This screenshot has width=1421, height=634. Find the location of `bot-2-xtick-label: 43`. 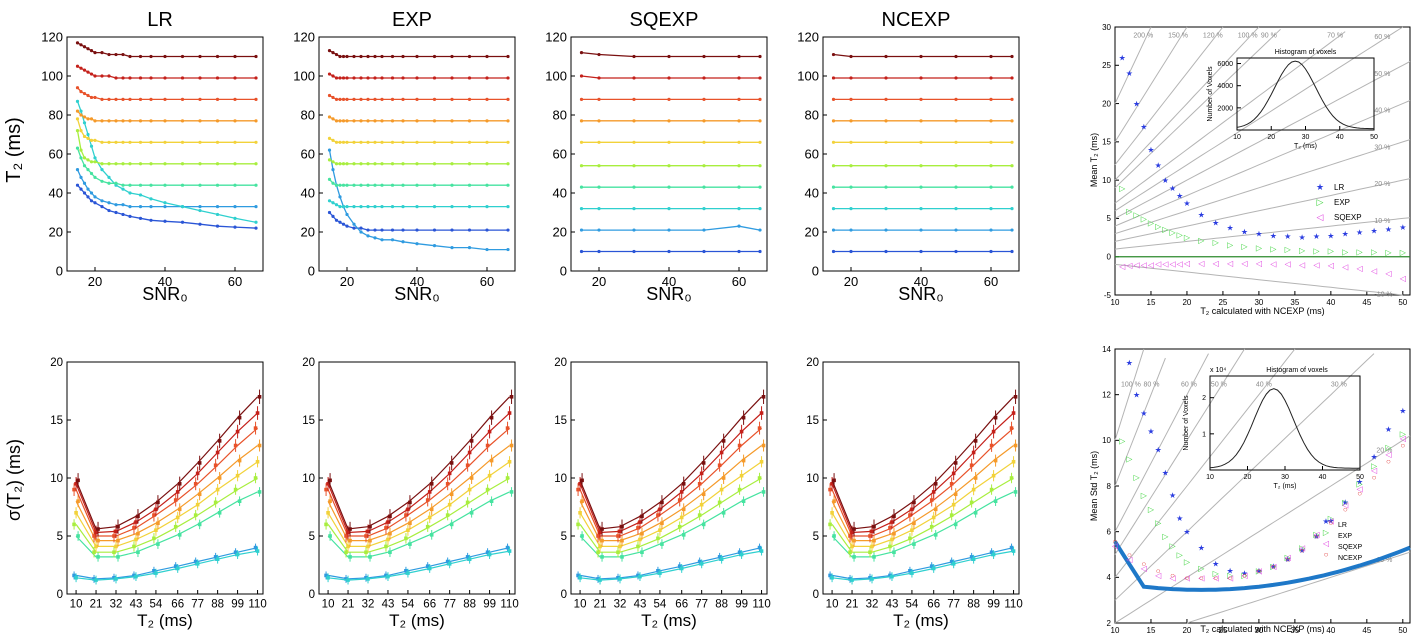

bot-2-xtick-label: 43 is located at coordinates (640, 605).